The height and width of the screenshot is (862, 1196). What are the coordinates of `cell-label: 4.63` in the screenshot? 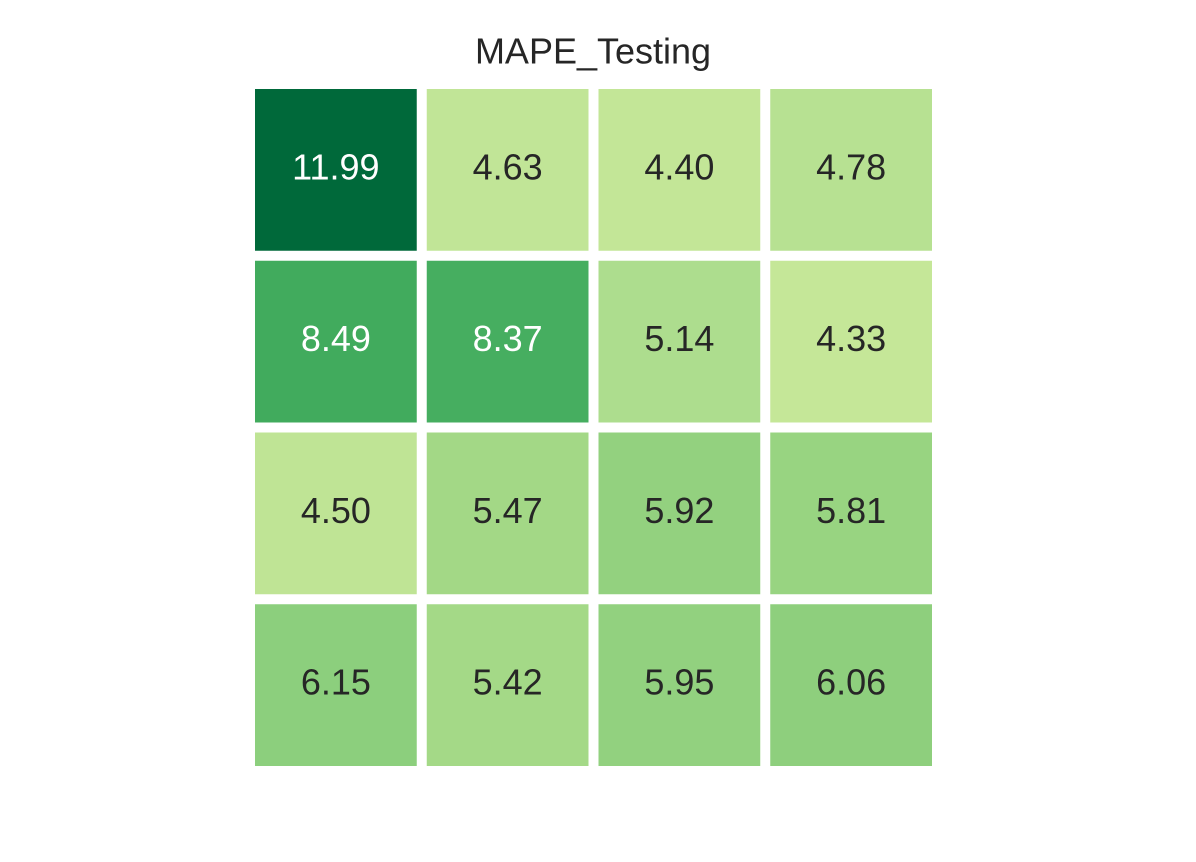 It's located at (508, 166).